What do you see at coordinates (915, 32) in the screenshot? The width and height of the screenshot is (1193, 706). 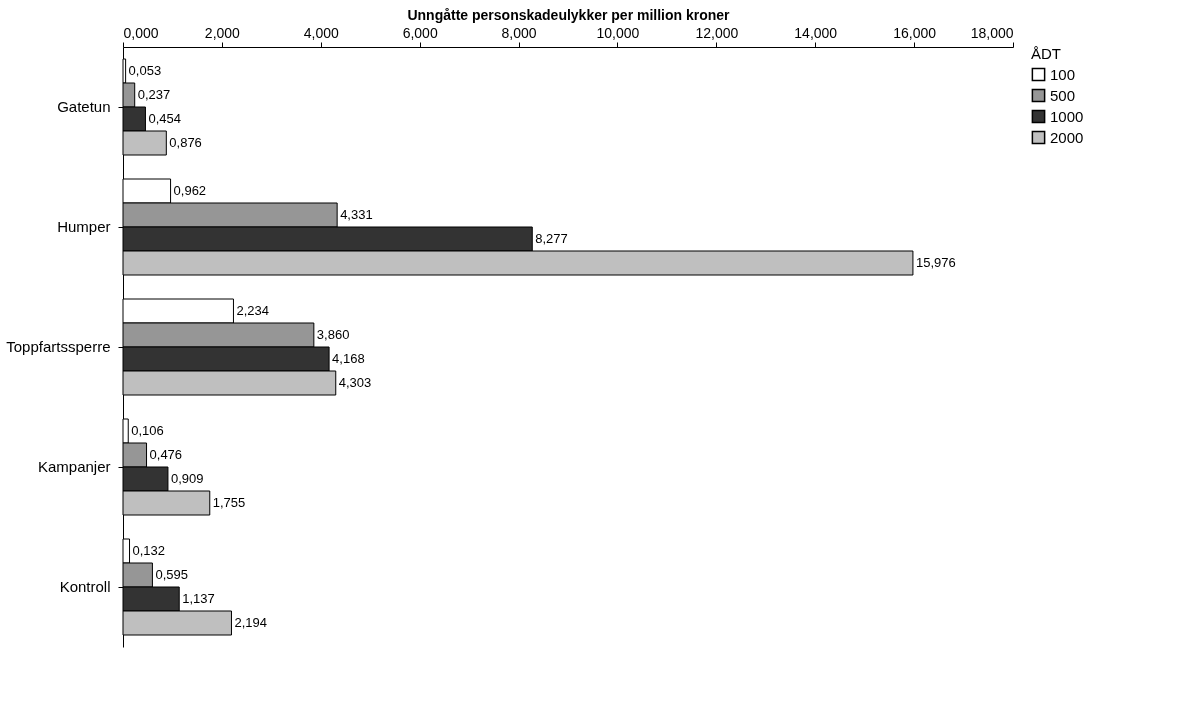 I see `x-tick-label: 16,000` at bounding box center [915, 32].